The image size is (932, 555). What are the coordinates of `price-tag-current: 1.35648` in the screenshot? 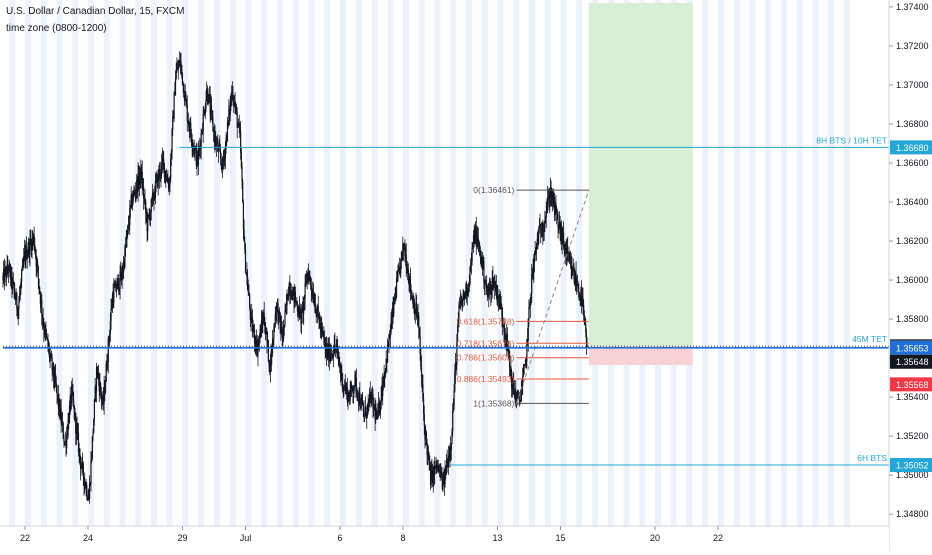 It's located at (912, 362).